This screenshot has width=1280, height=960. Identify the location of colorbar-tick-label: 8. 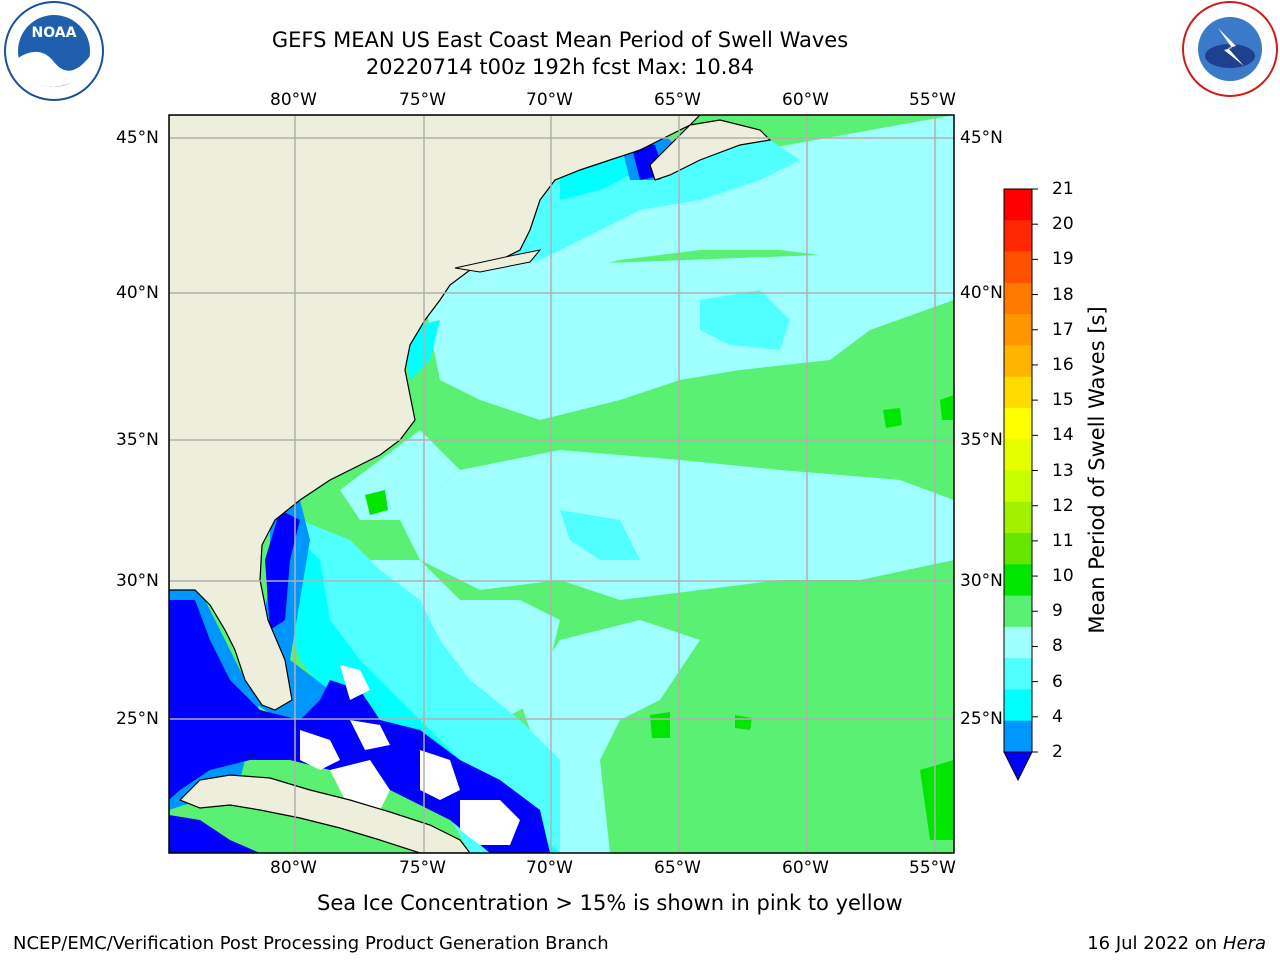
(1057, 646).